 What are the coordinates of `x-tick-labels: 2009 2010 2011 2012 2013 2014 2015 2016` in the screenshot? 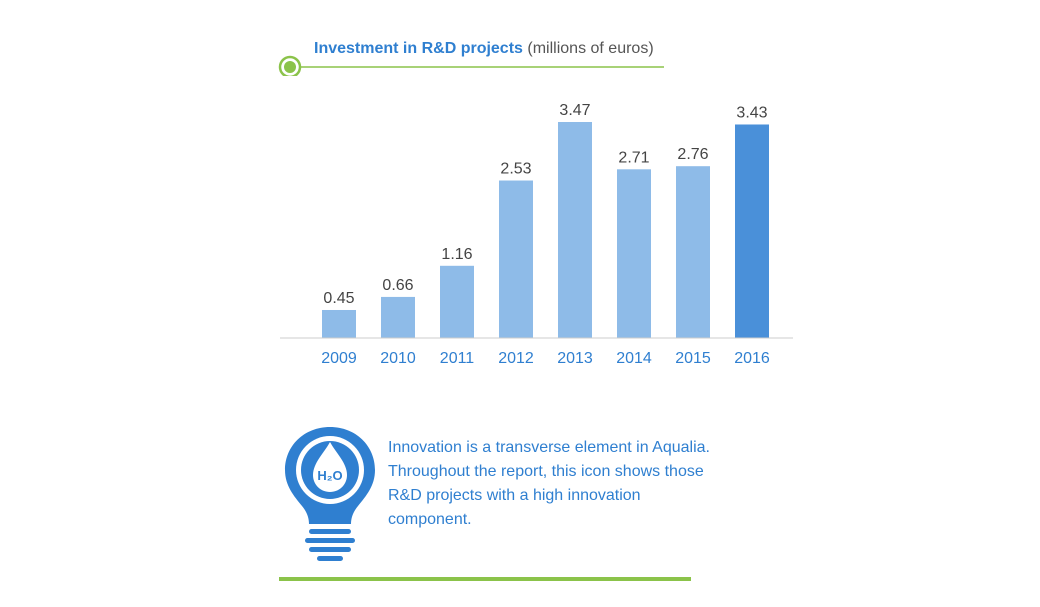 It's located at (545, 358).